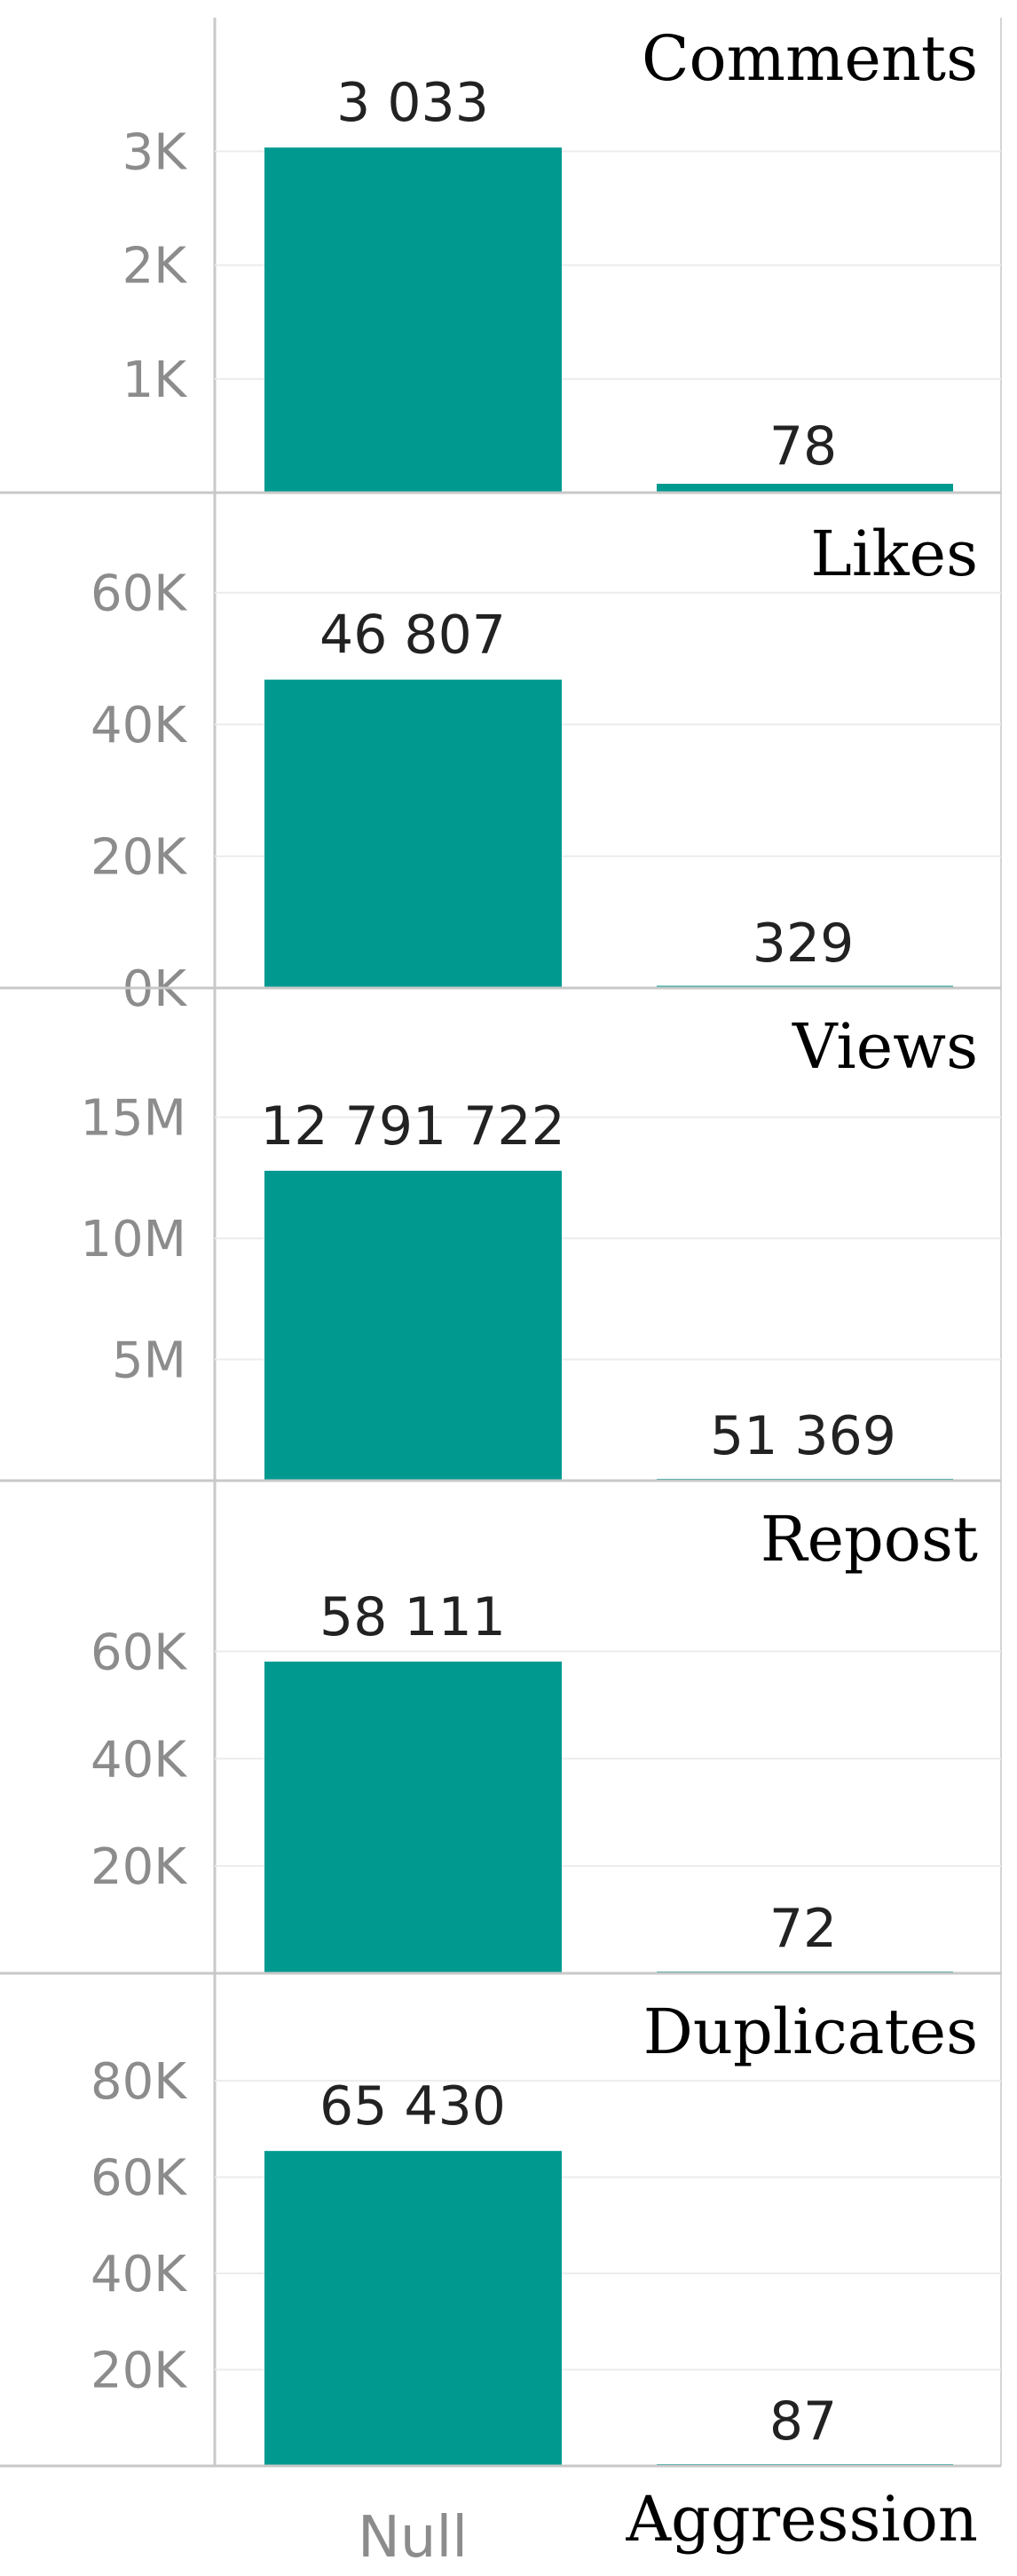 The height and width of the screenshot is (2576, 1017). What do you see at coordinates (885, 1046) in the screenshot?
I see `panel-title: Views` at bounding box center [885, 1046].